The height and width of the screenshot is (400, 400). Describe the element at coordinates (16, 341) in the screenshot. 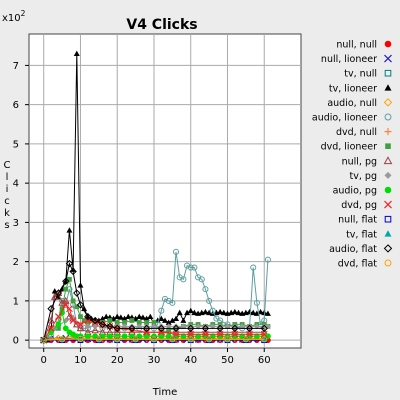

I see `y-tick-label: 0` at that location.